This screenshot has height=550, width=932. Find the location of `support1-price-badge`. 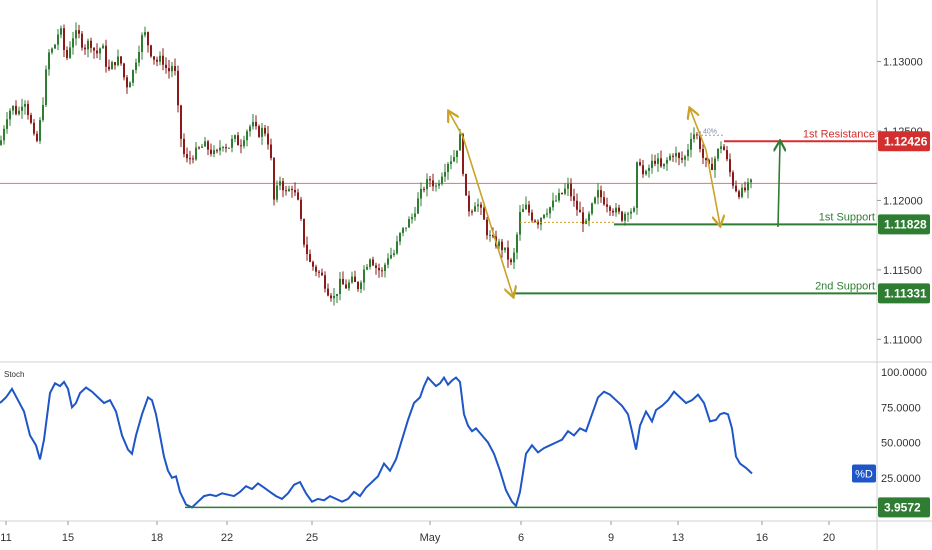

support1-price-badge is located at coordinates (904, 224).